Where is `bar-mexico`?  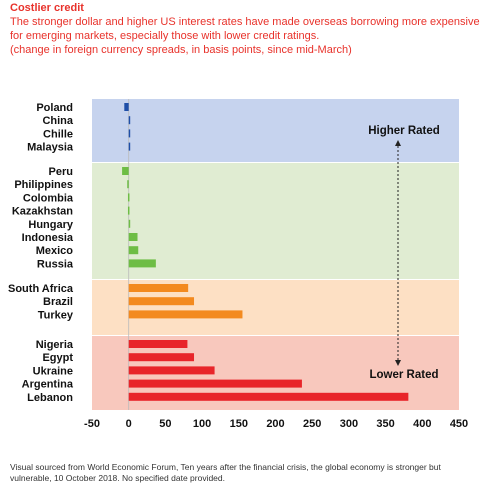 bar-mexico is located at coordinates (133, 250).